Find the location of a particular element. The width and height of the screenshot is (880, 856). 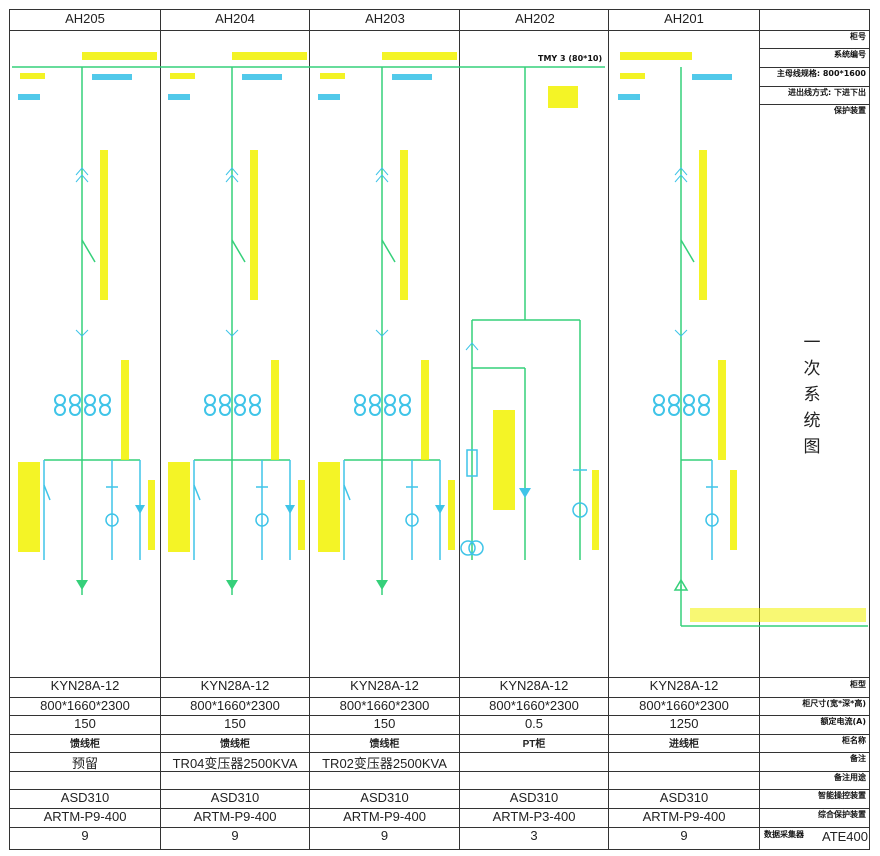

cell-dimensions-3: 800*1660*2300 is located at coordinates (534, 705).